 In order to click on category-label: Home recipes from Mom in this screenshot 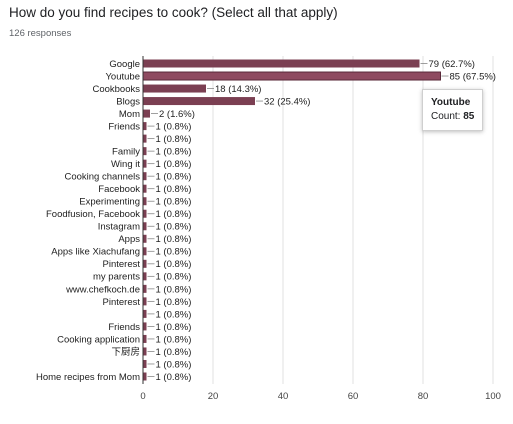, I will do `click(88, 377)`.